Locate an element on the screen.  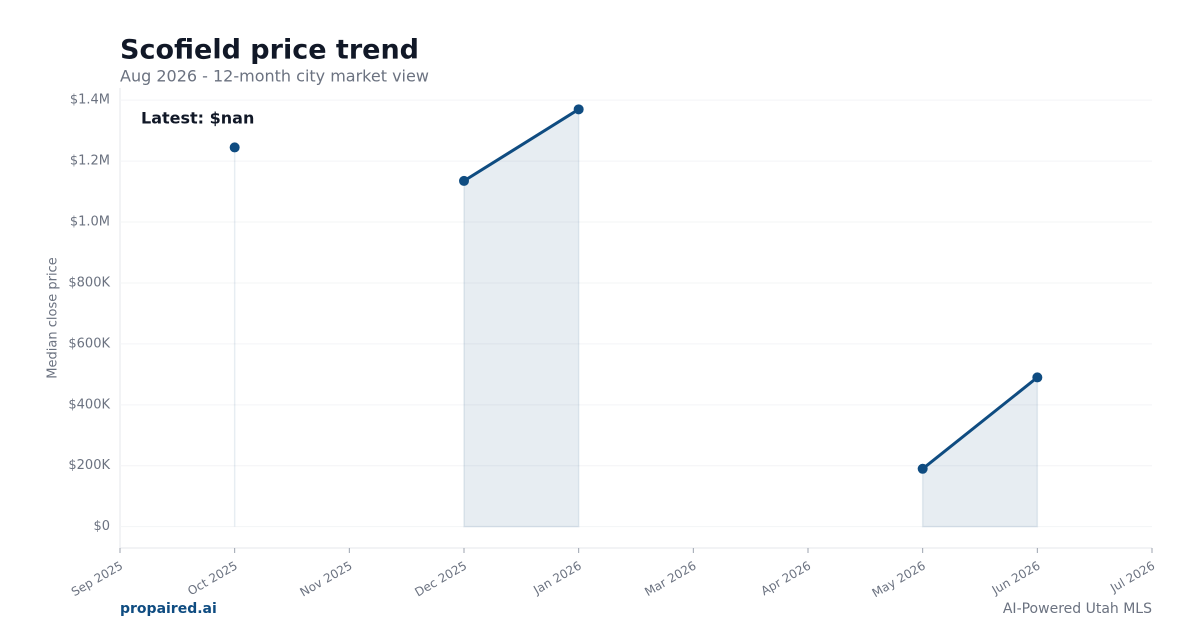
x-tick-label: Dec 2025 is located at coordinates (440, 579).